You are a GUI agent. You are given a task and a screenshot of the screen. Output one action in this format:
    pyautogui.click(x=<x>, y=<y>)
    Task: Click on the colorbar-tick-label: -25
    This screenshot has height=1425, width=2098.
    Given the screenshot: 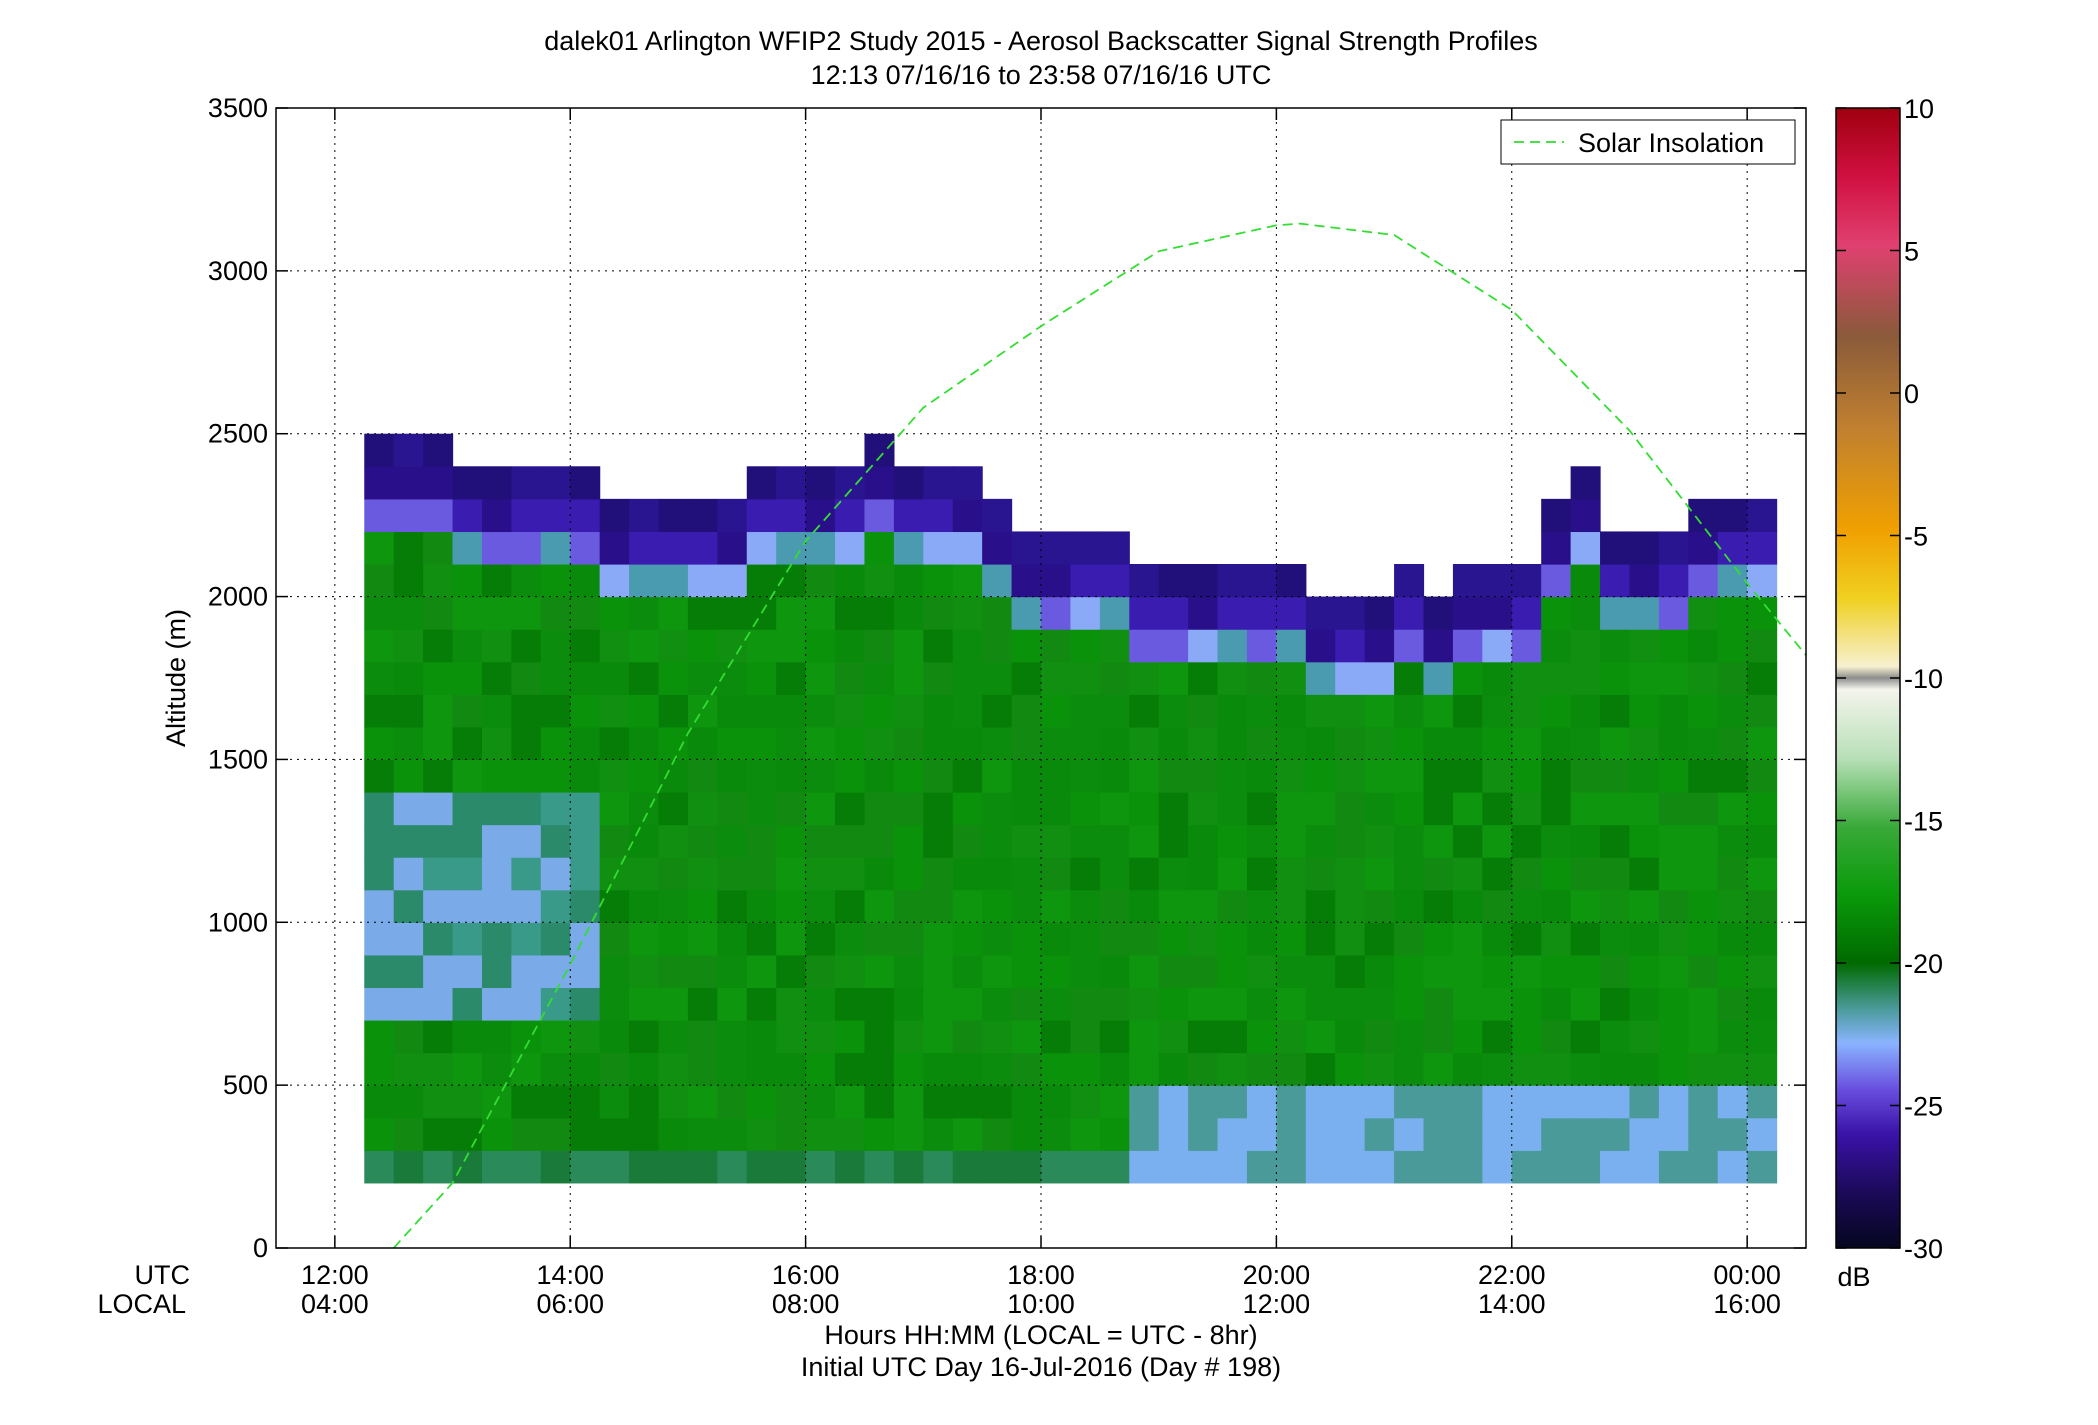 What is the action you would take?
    pyautogui.click(x=1923, y=1107)
    